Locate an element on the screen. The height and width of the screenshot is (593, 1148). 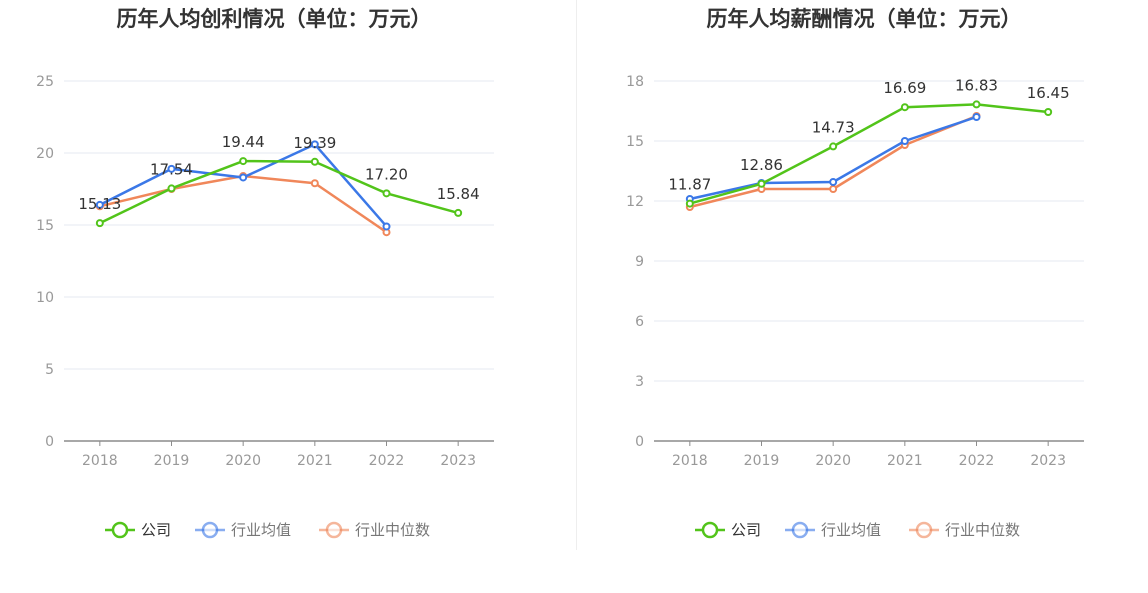
data-label: 17.20 is located at coordinates (386, 174).